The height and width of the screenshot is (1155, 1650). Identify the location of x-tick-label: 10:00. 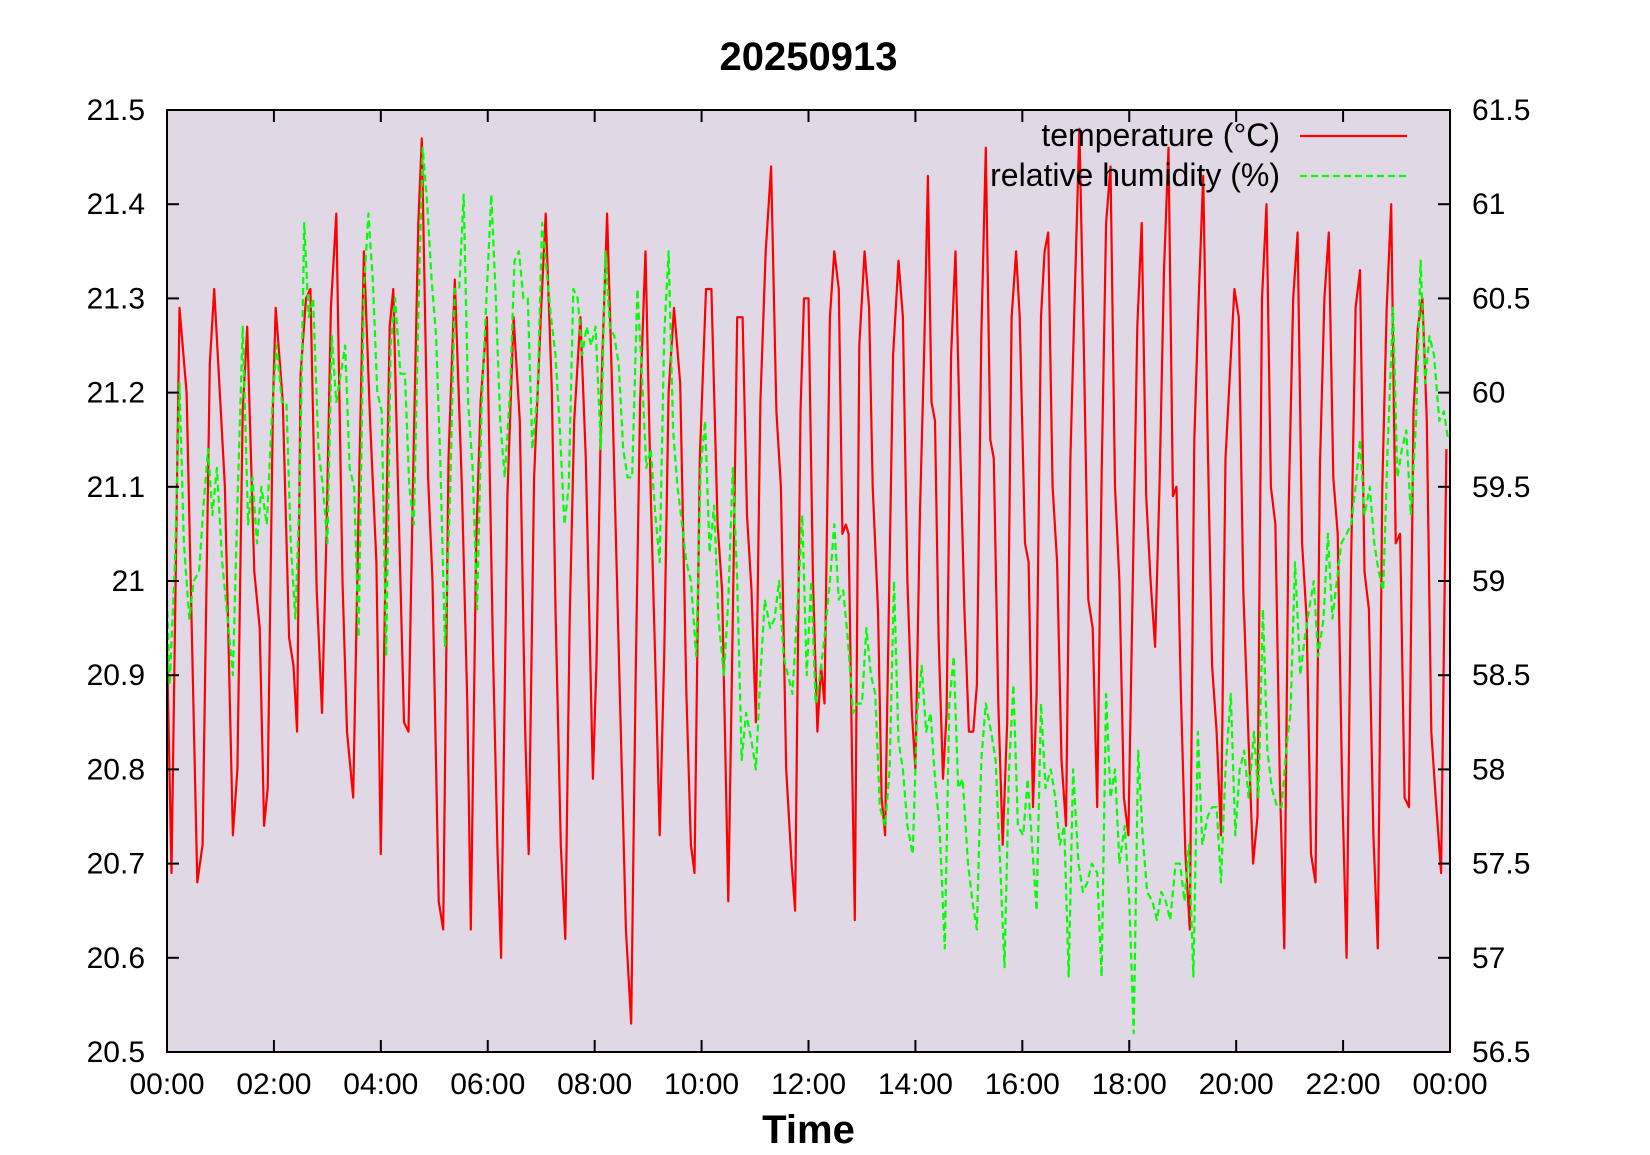
(701, 1084).